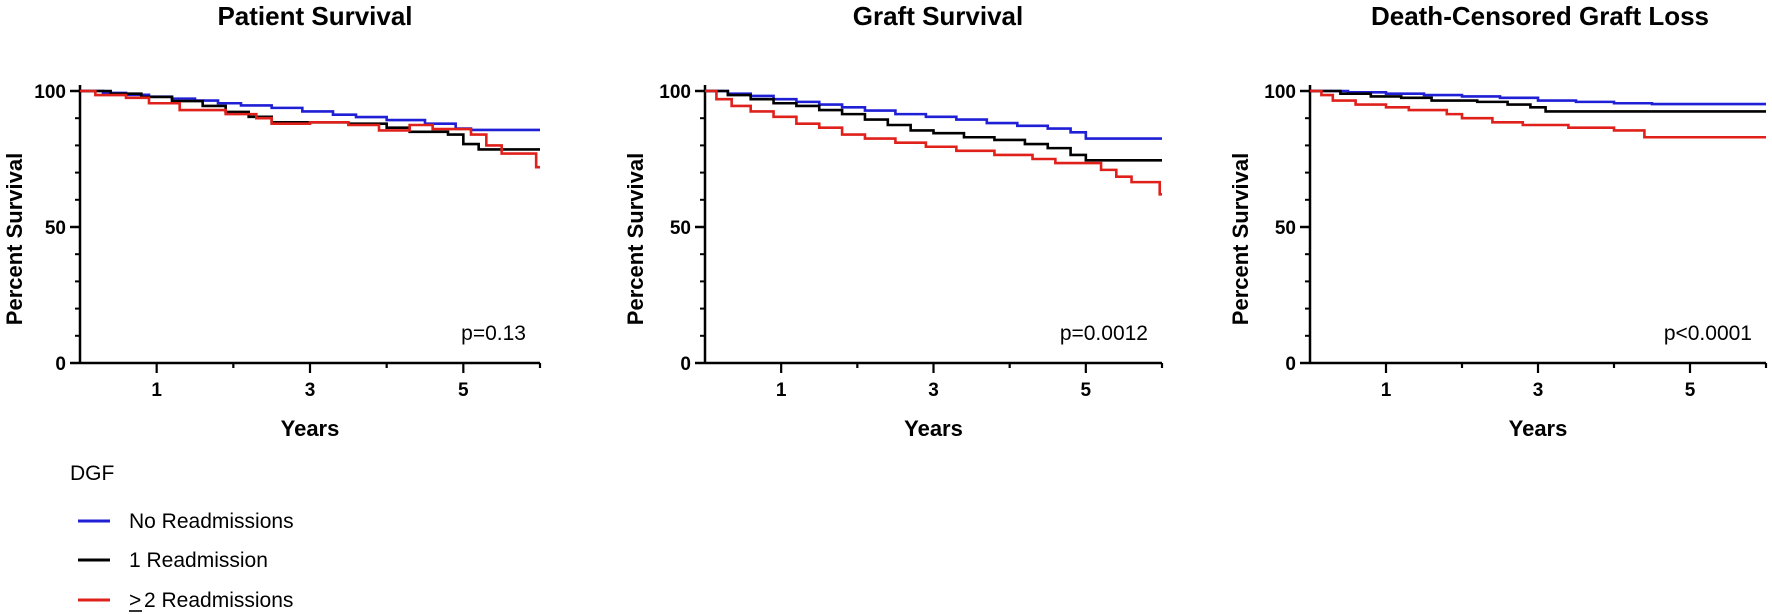 This screenshot has width=1772, height=614. I want to click on p-value-annotation: p=0.0012, so click(1104, 333).